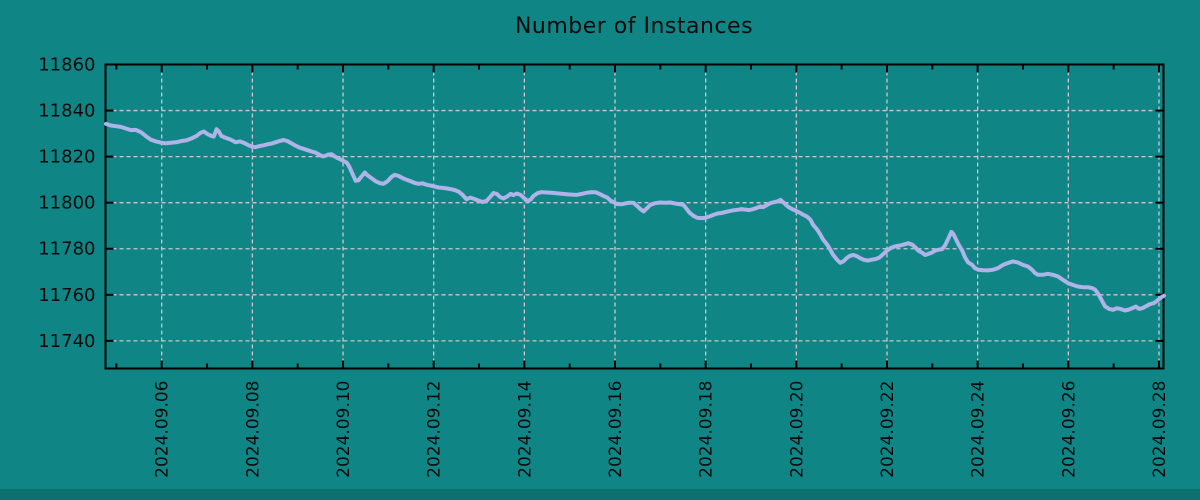 Image resolution: width=1200 pixels, height=500 pixels. Describe the element at coordinates (66, 295) in the screenshot. I see `y-tick-label: 11760` at that location.